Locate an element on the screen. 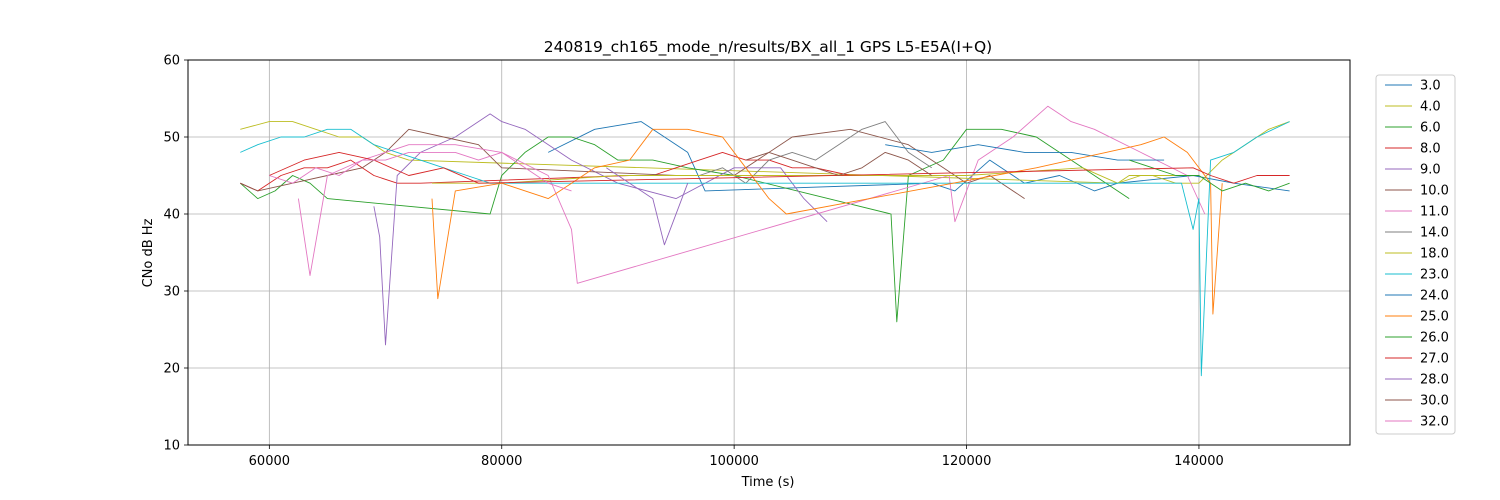  legend-item: 3.0 is located at coordinates (1413, 86).